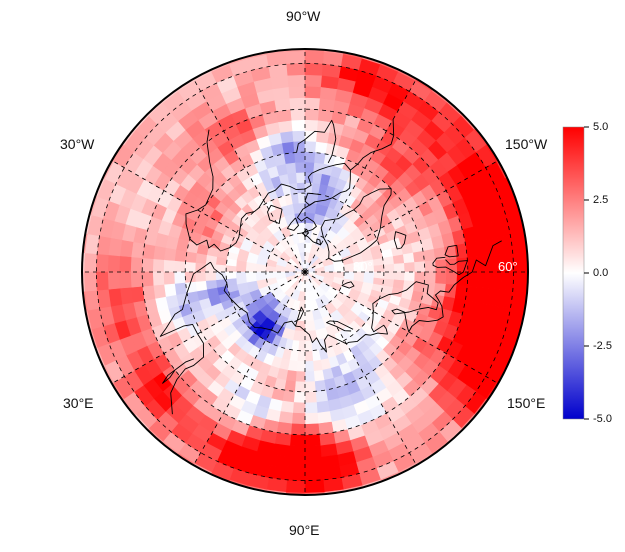 The image size is (625, 552). Describe the element at coordinates (303, 16) in the screenshot. I see `lon-label-90w: 90°W` at that location.